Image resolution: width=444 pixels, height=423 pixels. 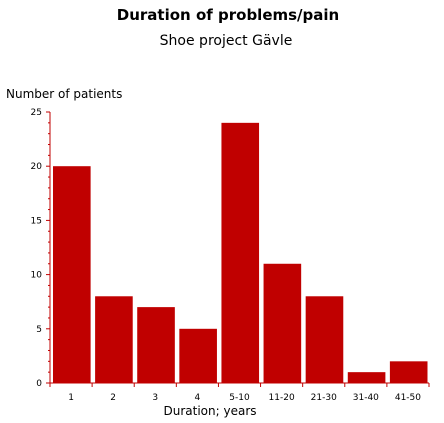 I want to click on x-axis-title: Duration; years, so click(x=210, y=411).